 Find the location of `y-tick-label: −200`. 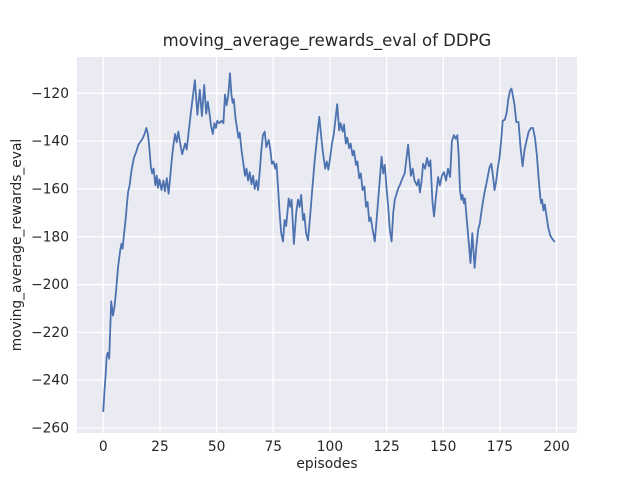

y-tick-label: −200 is located at coordinates (50, 285).